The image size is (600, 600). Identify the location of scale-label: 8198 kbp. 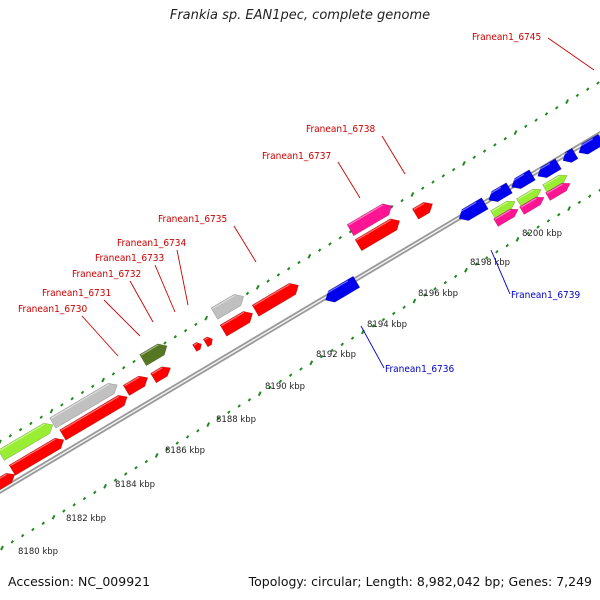
(490, 263).